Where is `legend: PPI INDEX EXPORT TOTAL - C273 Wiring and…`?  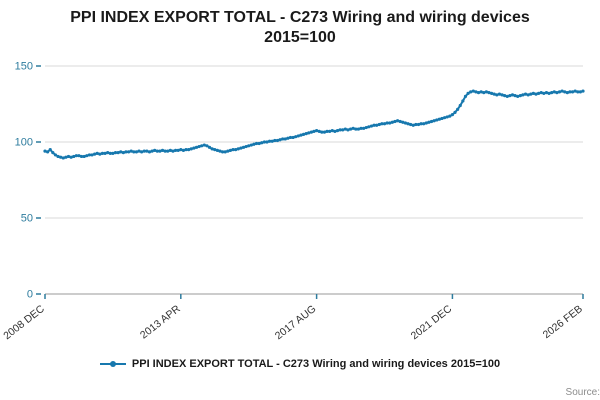 legend: PPI INDEX EXPORT TOTAL - C273 Wiring and… is located at coordinates (300, 364).